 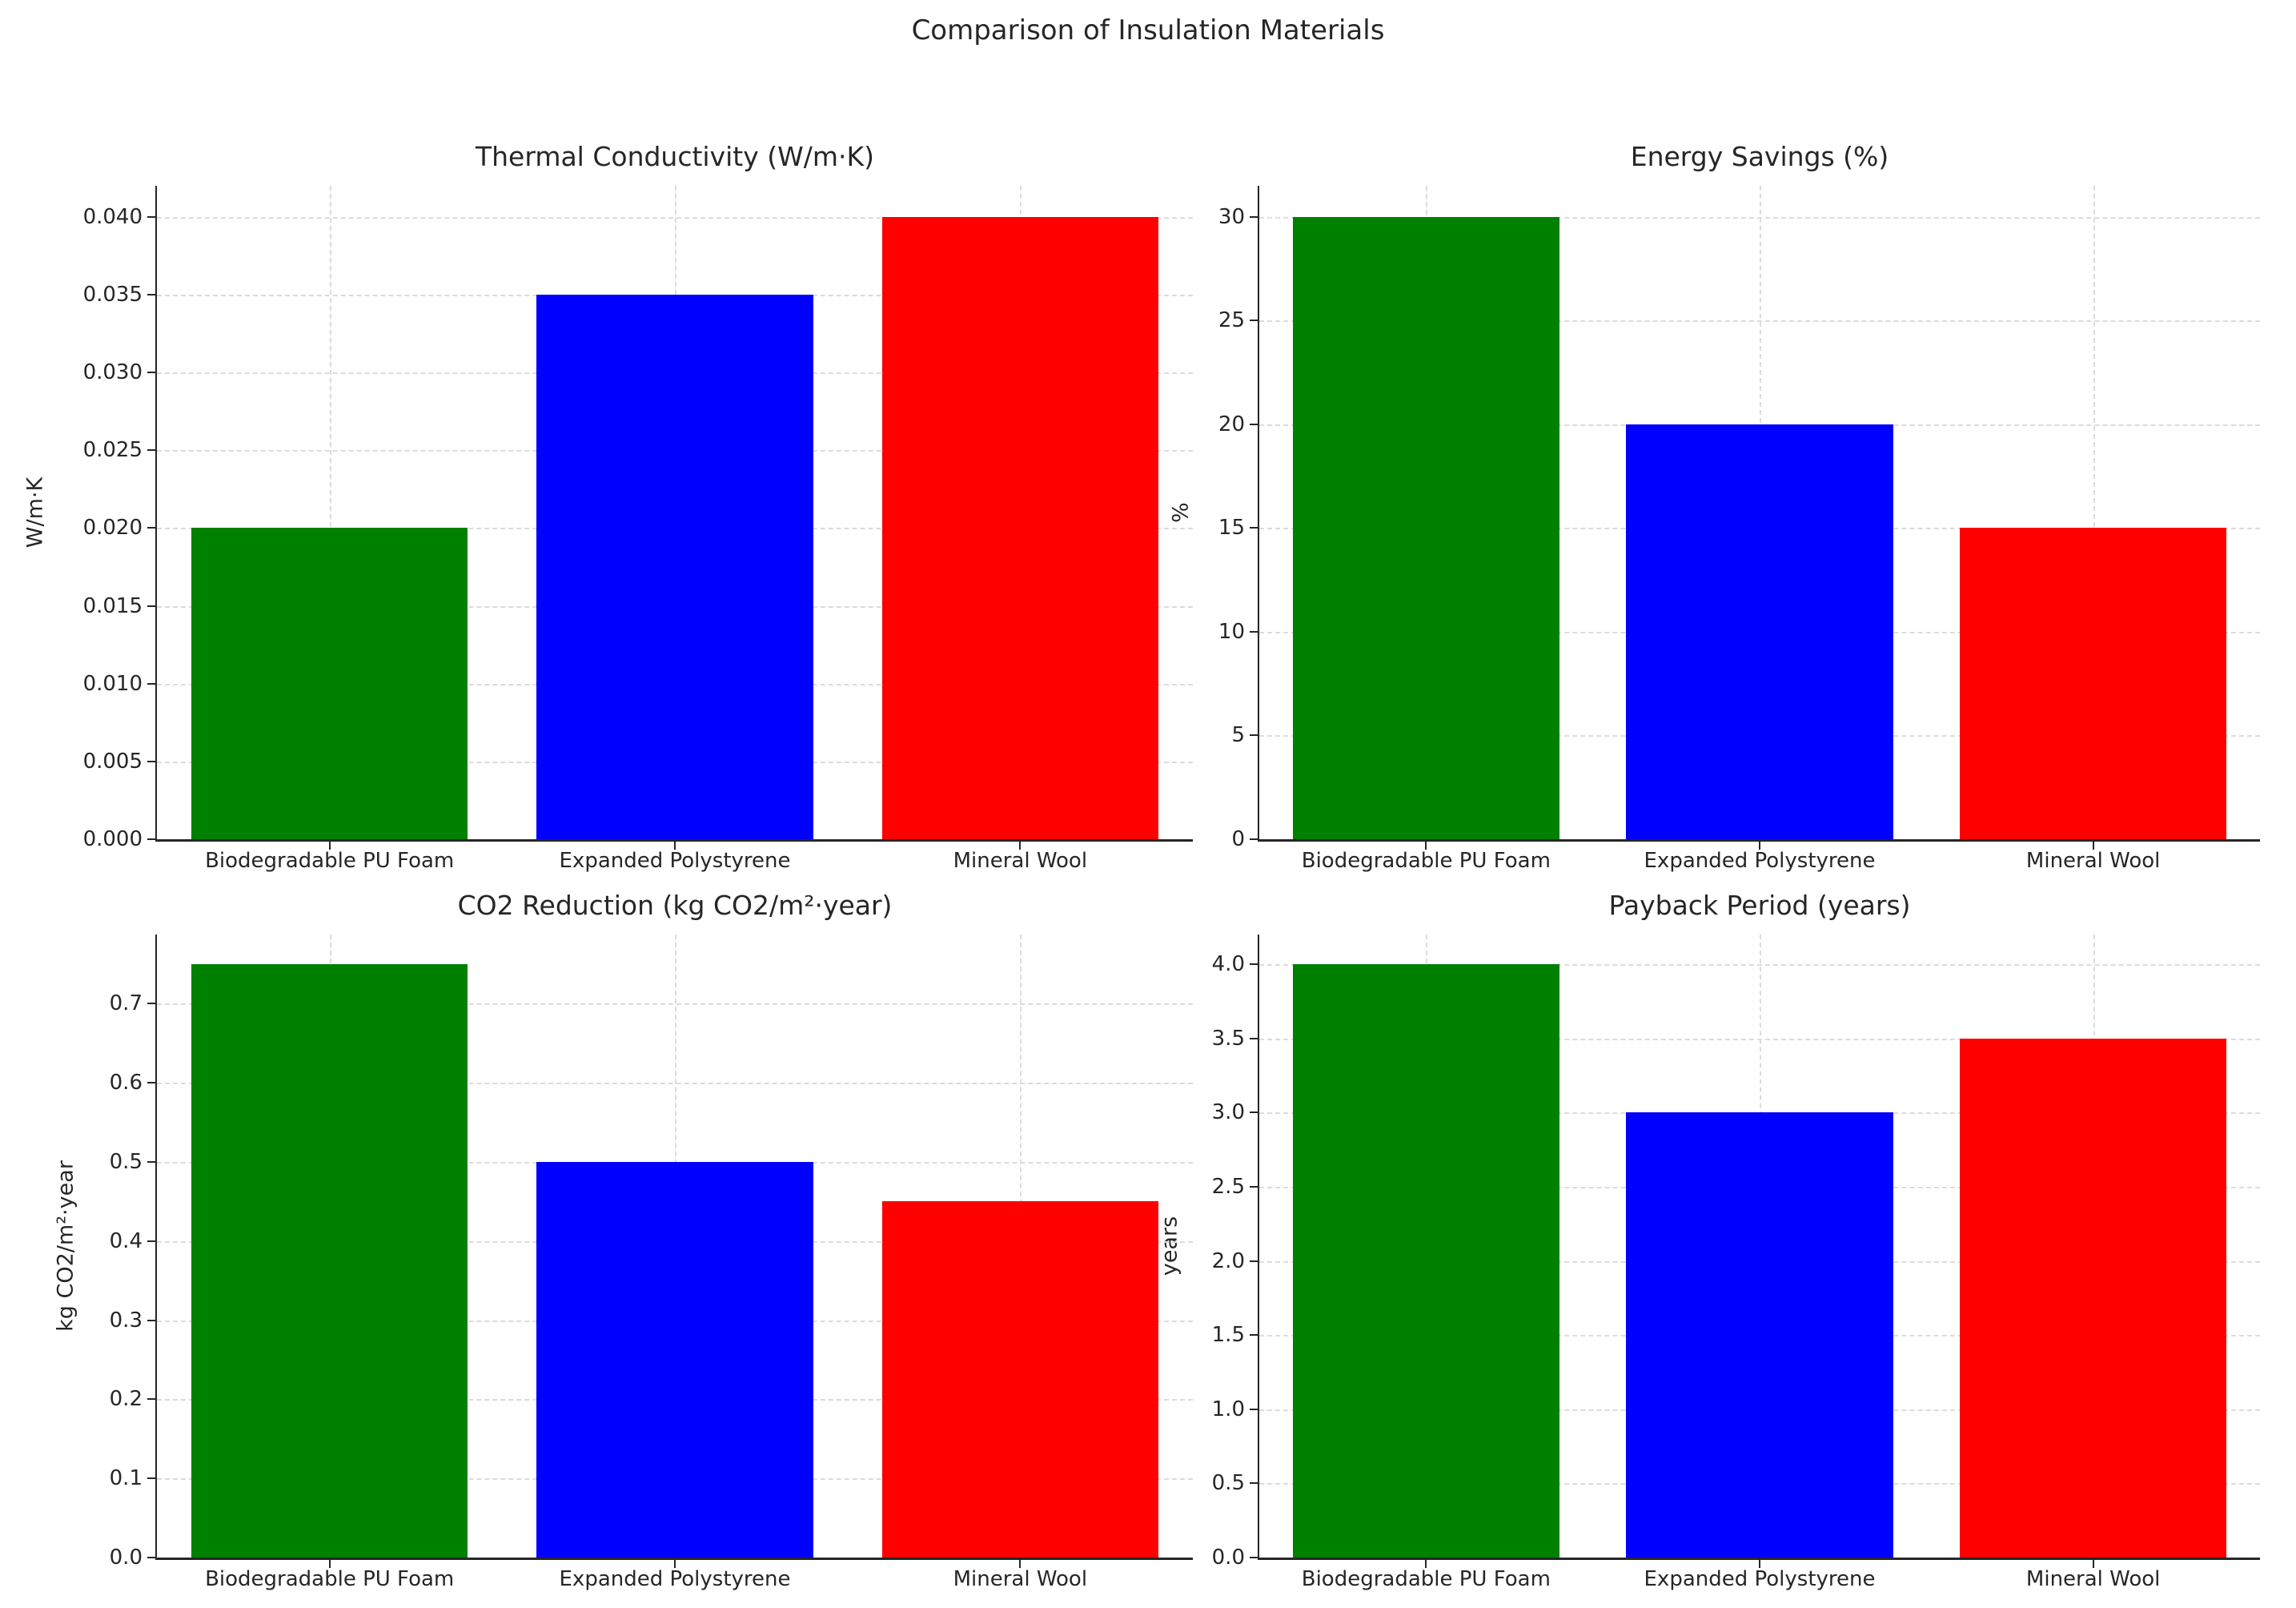 I want to click on y-tick-label: 0.040, so click(x=112, y=216).